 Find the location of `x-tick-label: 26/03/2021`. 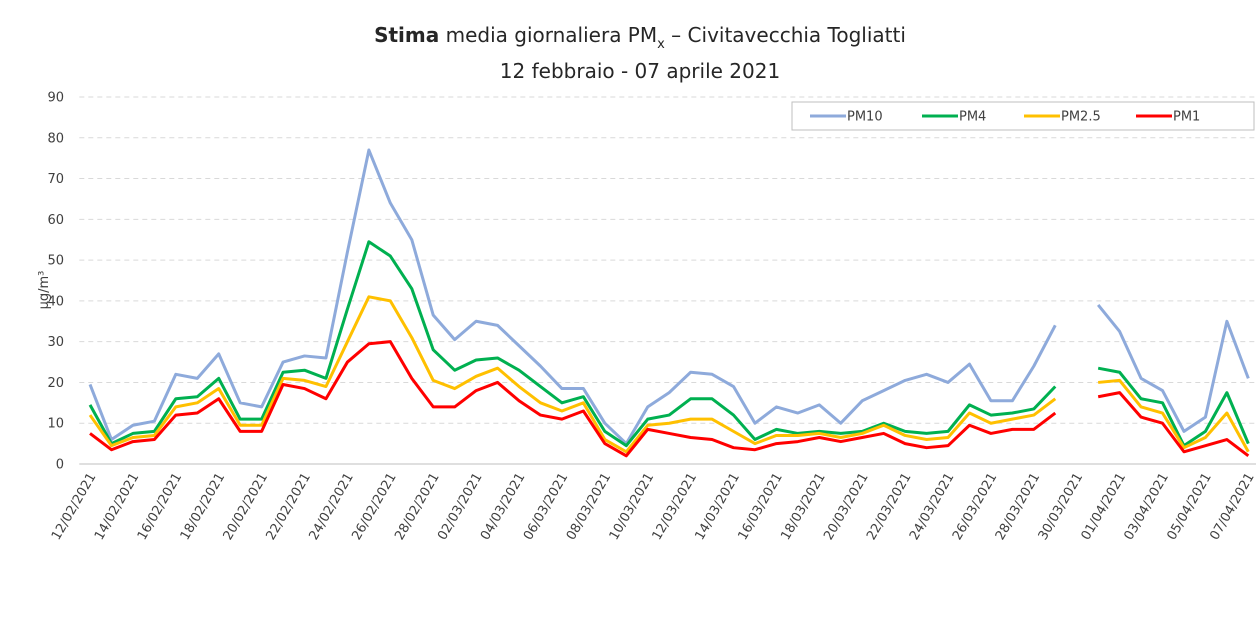

x-tick-label: 26/03/2021 is located at coordinates (975, 507).